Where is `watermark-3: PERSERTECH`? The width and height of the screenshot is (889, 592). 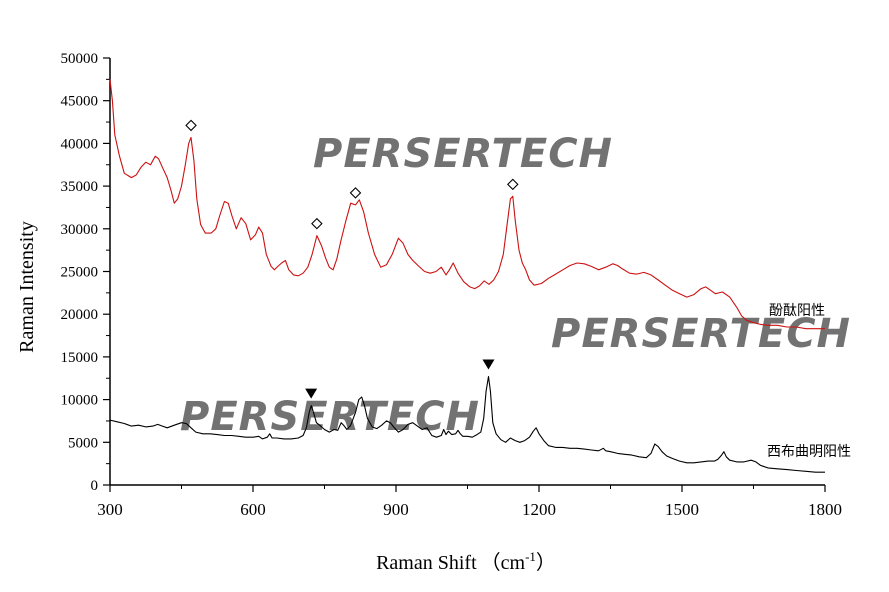 watermark-3: PERSERTECH is located at coordinates (330, 417).